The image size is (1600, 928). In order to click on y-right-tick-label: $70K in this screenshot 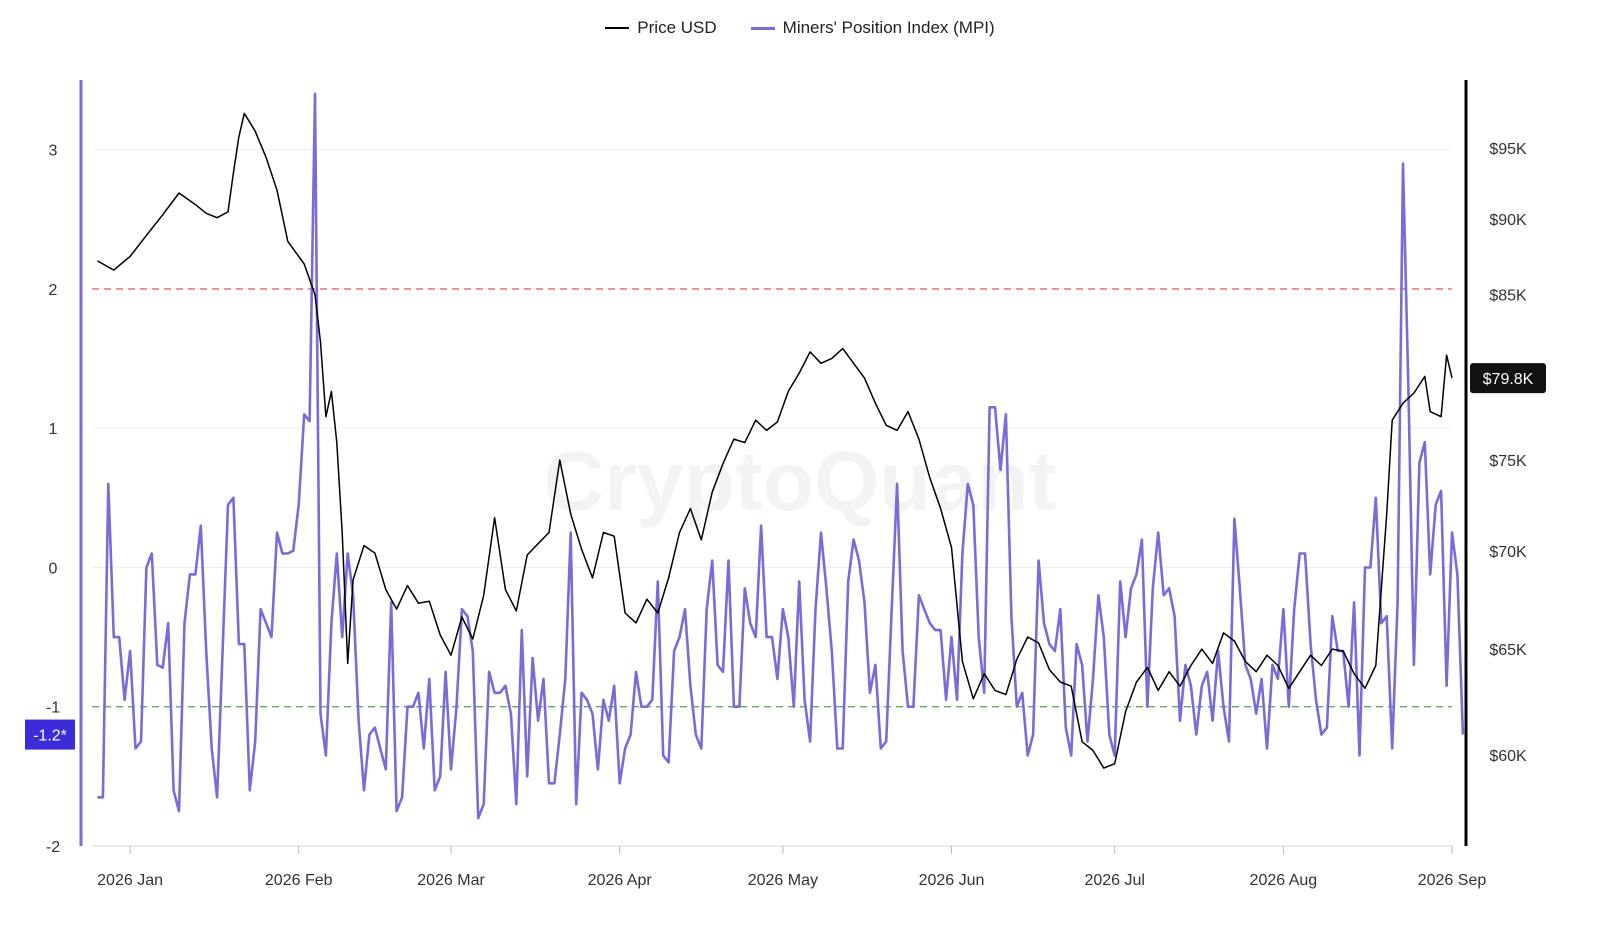, I will do `click(1508, 552)`.